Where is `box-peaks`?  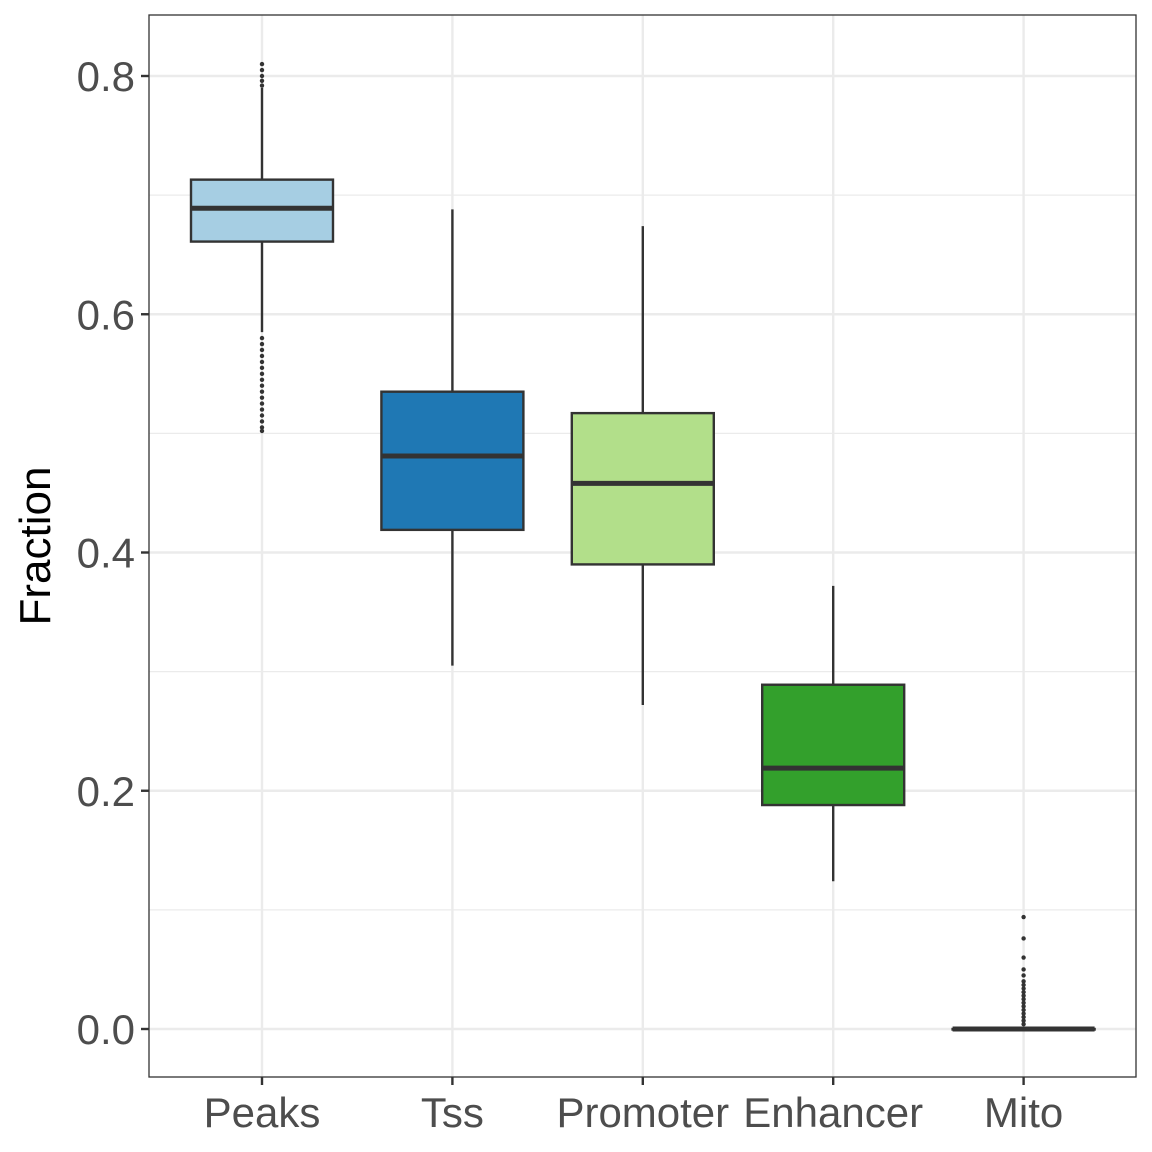
box-peaks is located at coordinates (262, 247).